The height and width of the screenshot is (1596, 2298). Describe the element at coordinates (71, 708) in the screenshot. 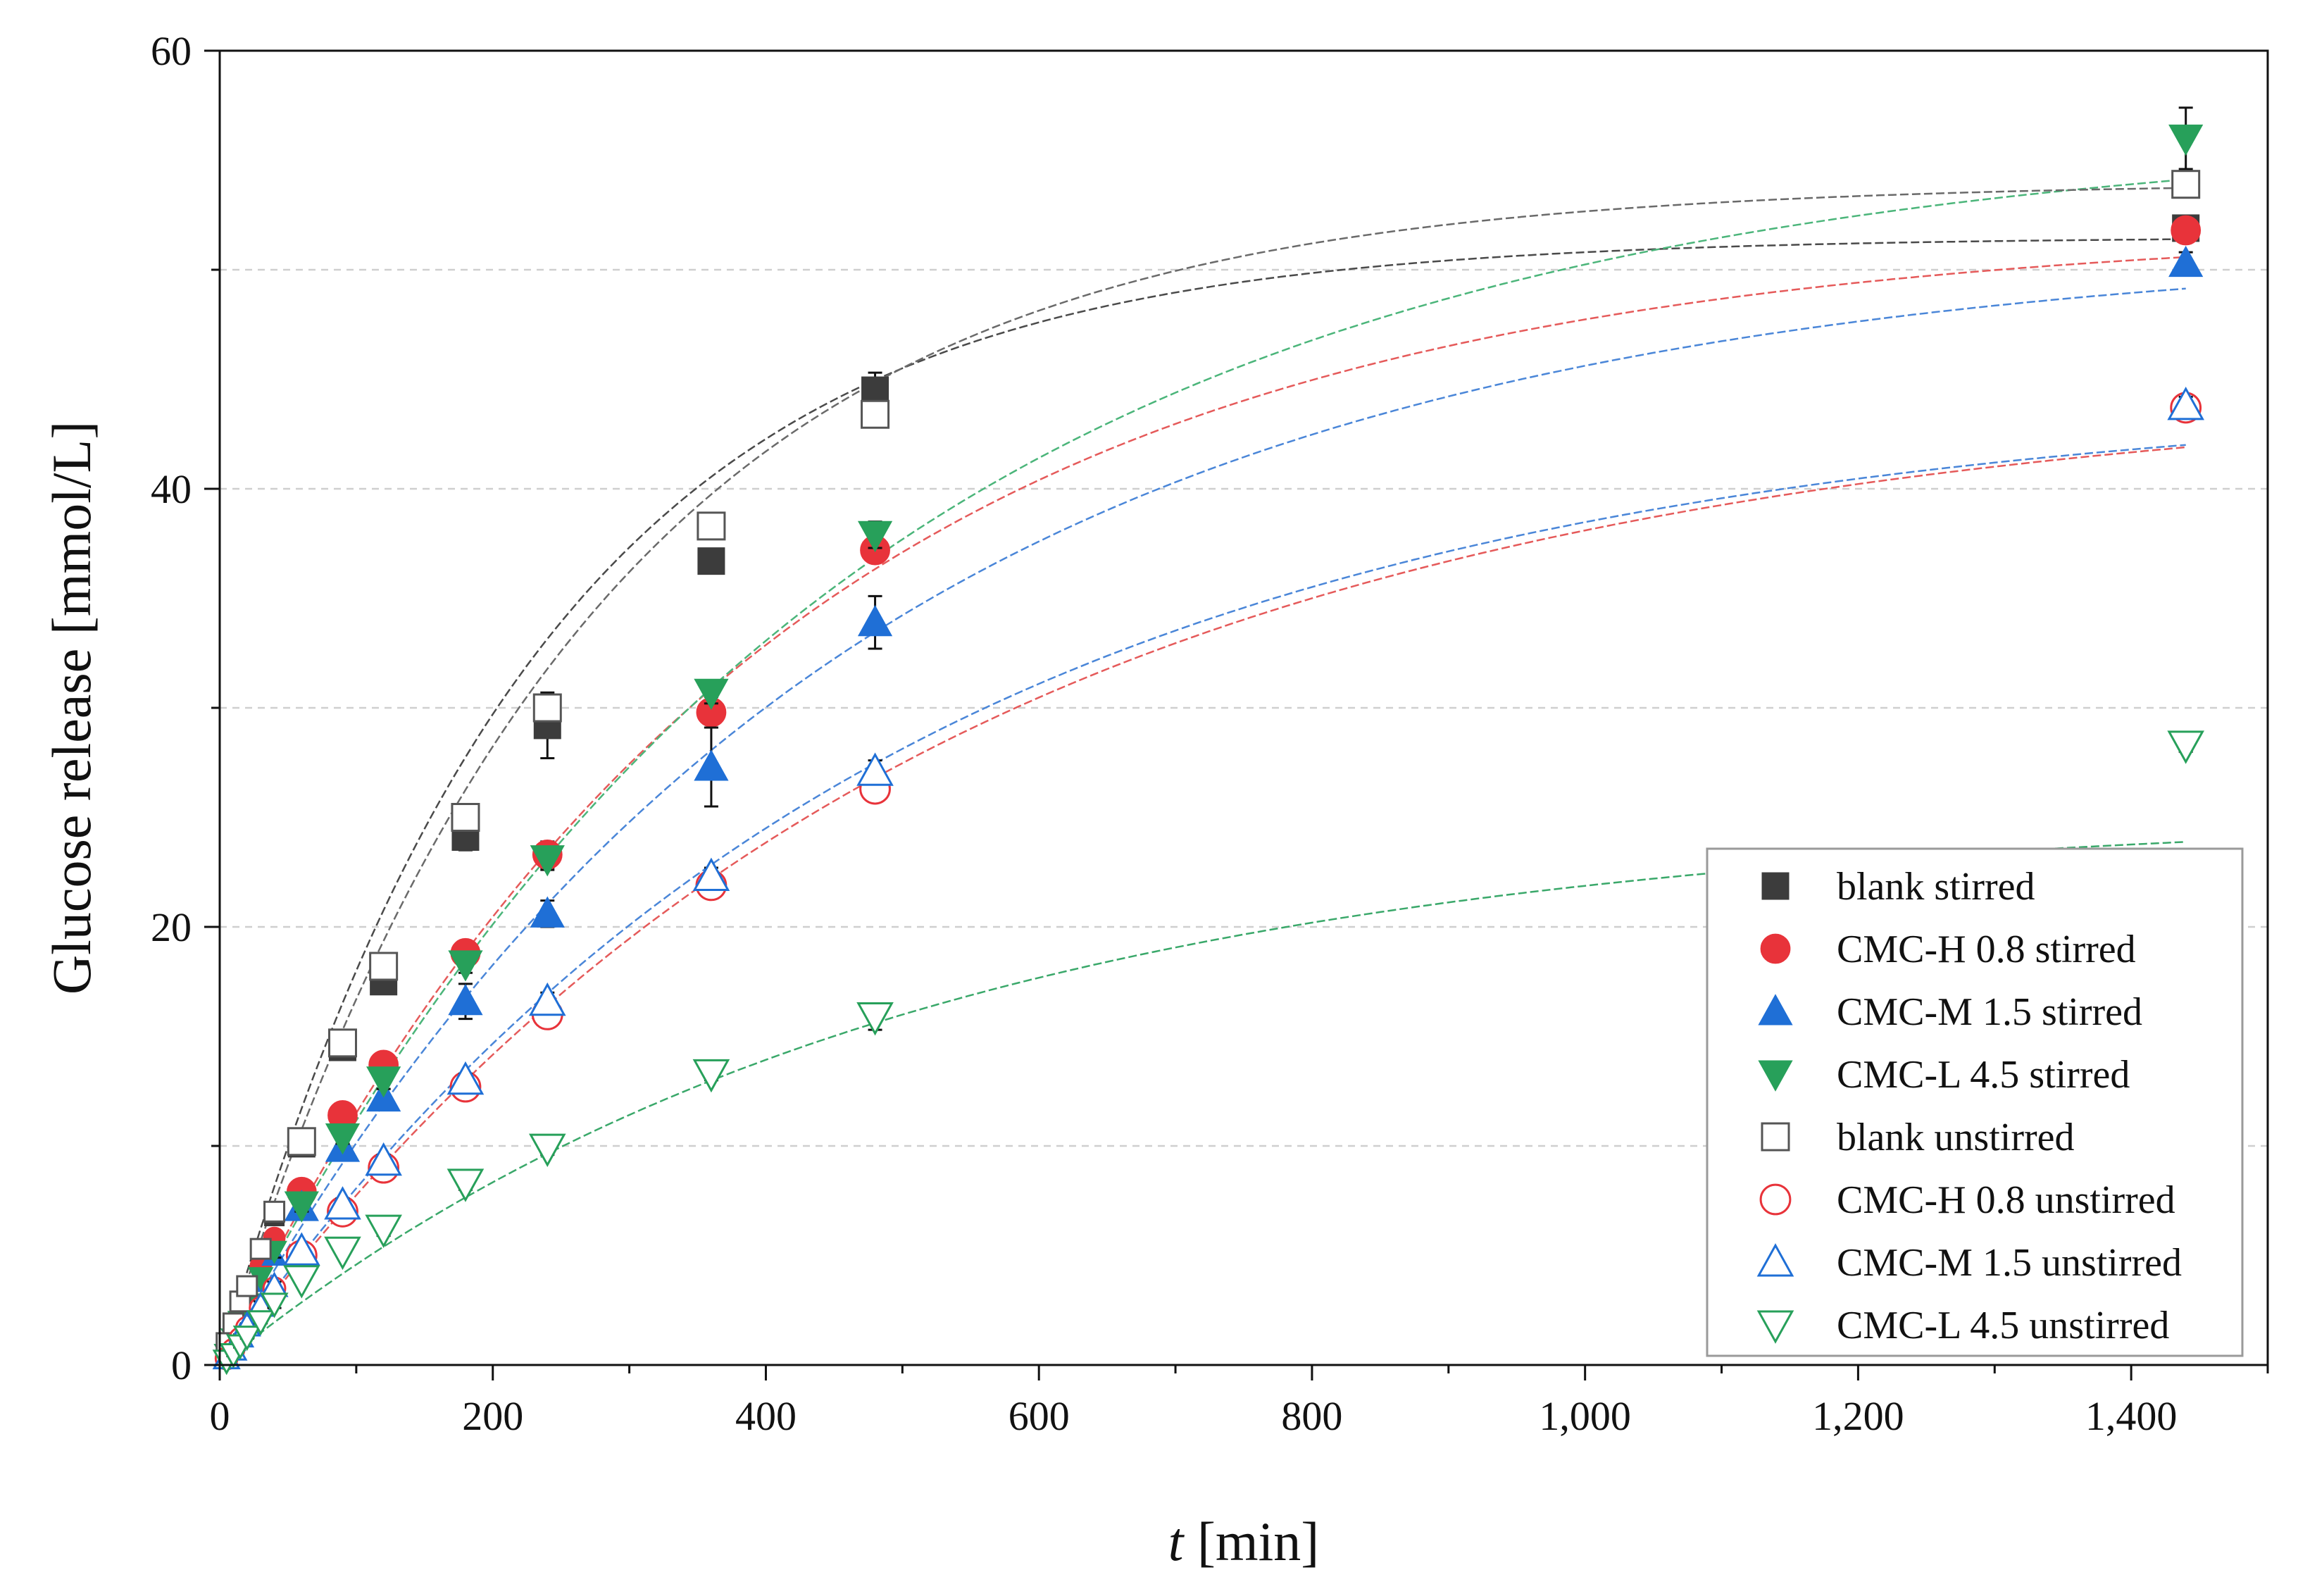

I see `y-axis-title: Glucose release [mmol/L]` at that location.